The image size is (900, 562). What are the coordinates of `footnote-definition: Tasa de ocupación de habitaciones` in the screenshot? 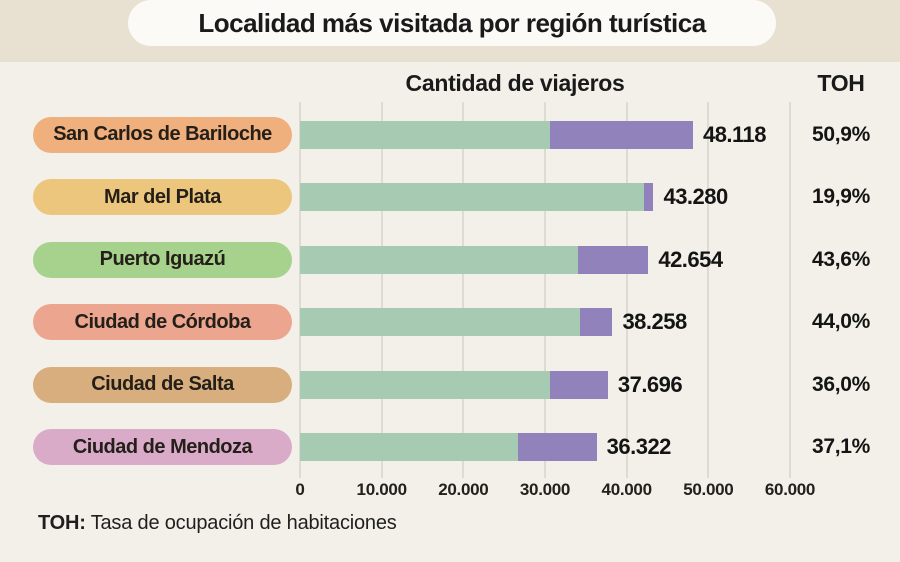 It's located at (241, 523).